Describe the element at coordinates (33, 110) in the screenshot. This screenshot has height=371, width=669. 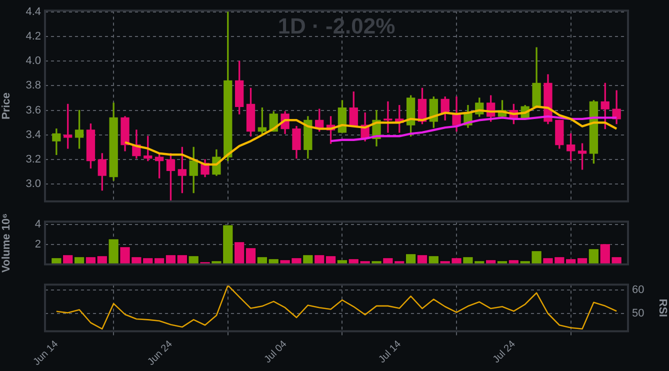
I see `y-tick-label: 3.6` at that location.